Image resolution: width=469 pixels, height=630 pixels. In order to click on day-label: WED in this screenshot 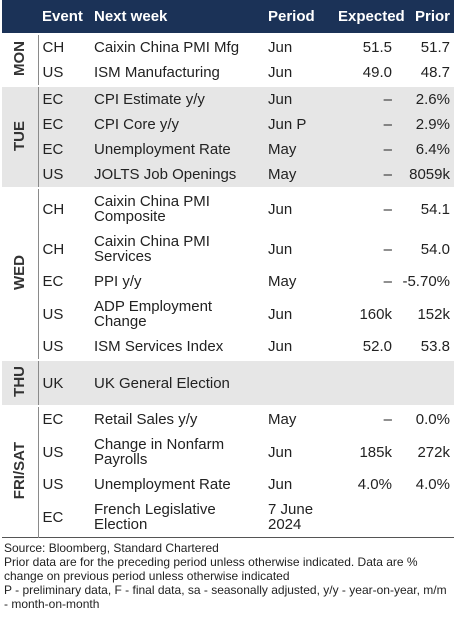, I will do `click(20, 272)`.